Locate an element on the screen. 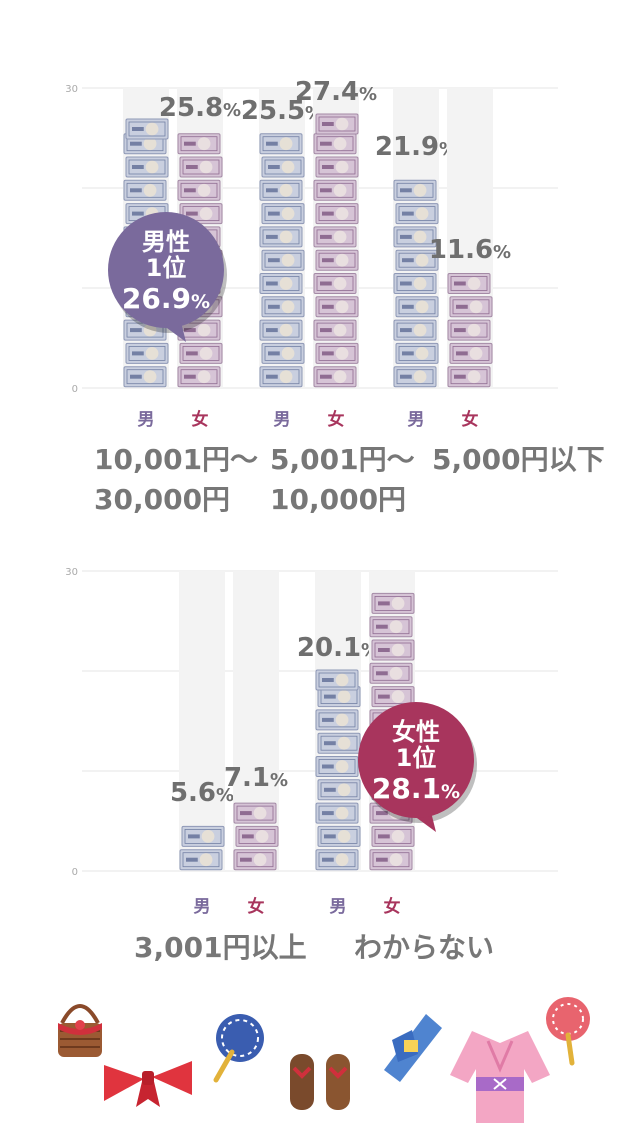 The height and width of the screenshot is (1148, 640). category-label-2-line-1: 5,001円〜 is located at coordinates (342, 459).